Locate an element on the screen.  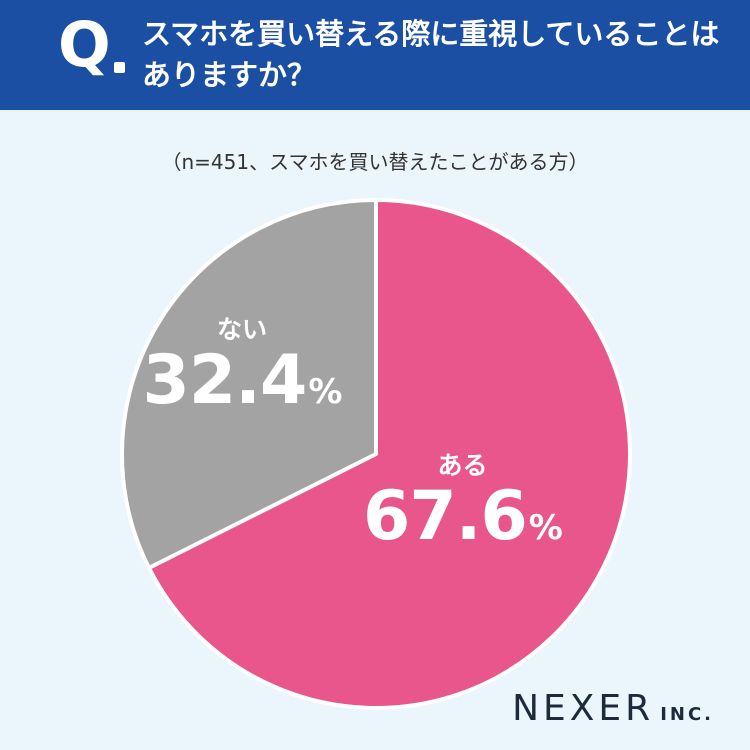
slice-value-nai: 32.4% is located at coordinates (242, 381).